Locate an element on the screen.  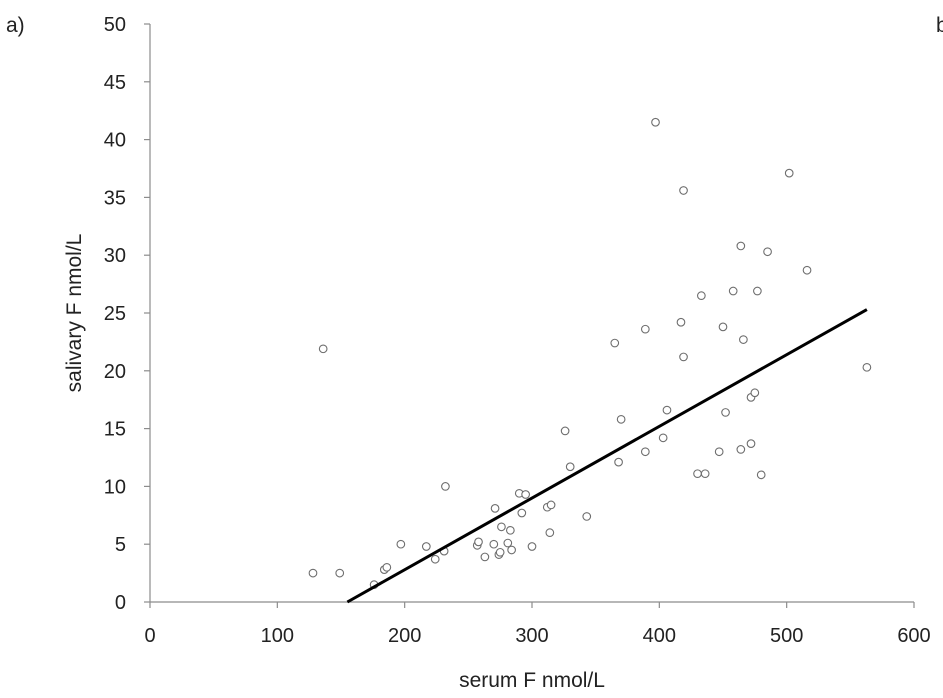
y-axis-ticks: 0 5 10 15 20 25 30 35 40 45 50 is located at coordinates (127, 314).